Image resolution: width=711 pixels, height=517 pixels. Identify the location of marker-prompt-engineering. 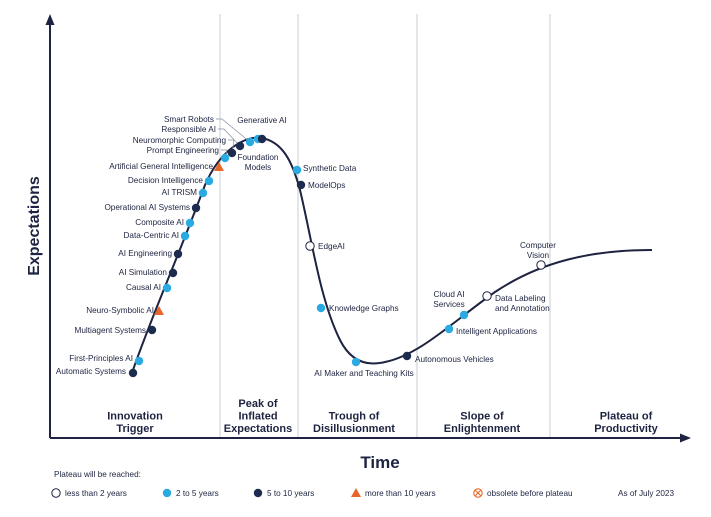
(225, 158).